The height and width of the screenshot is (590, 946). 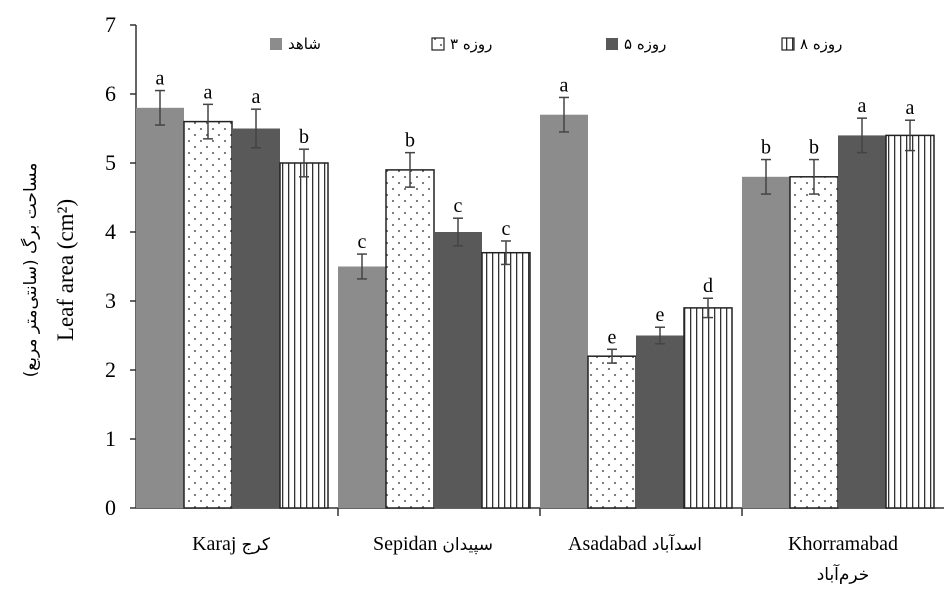 What do you see at coordinates (708, 286) in the screenshot?
I see `data-label: d` at bounding box center [708, 286].